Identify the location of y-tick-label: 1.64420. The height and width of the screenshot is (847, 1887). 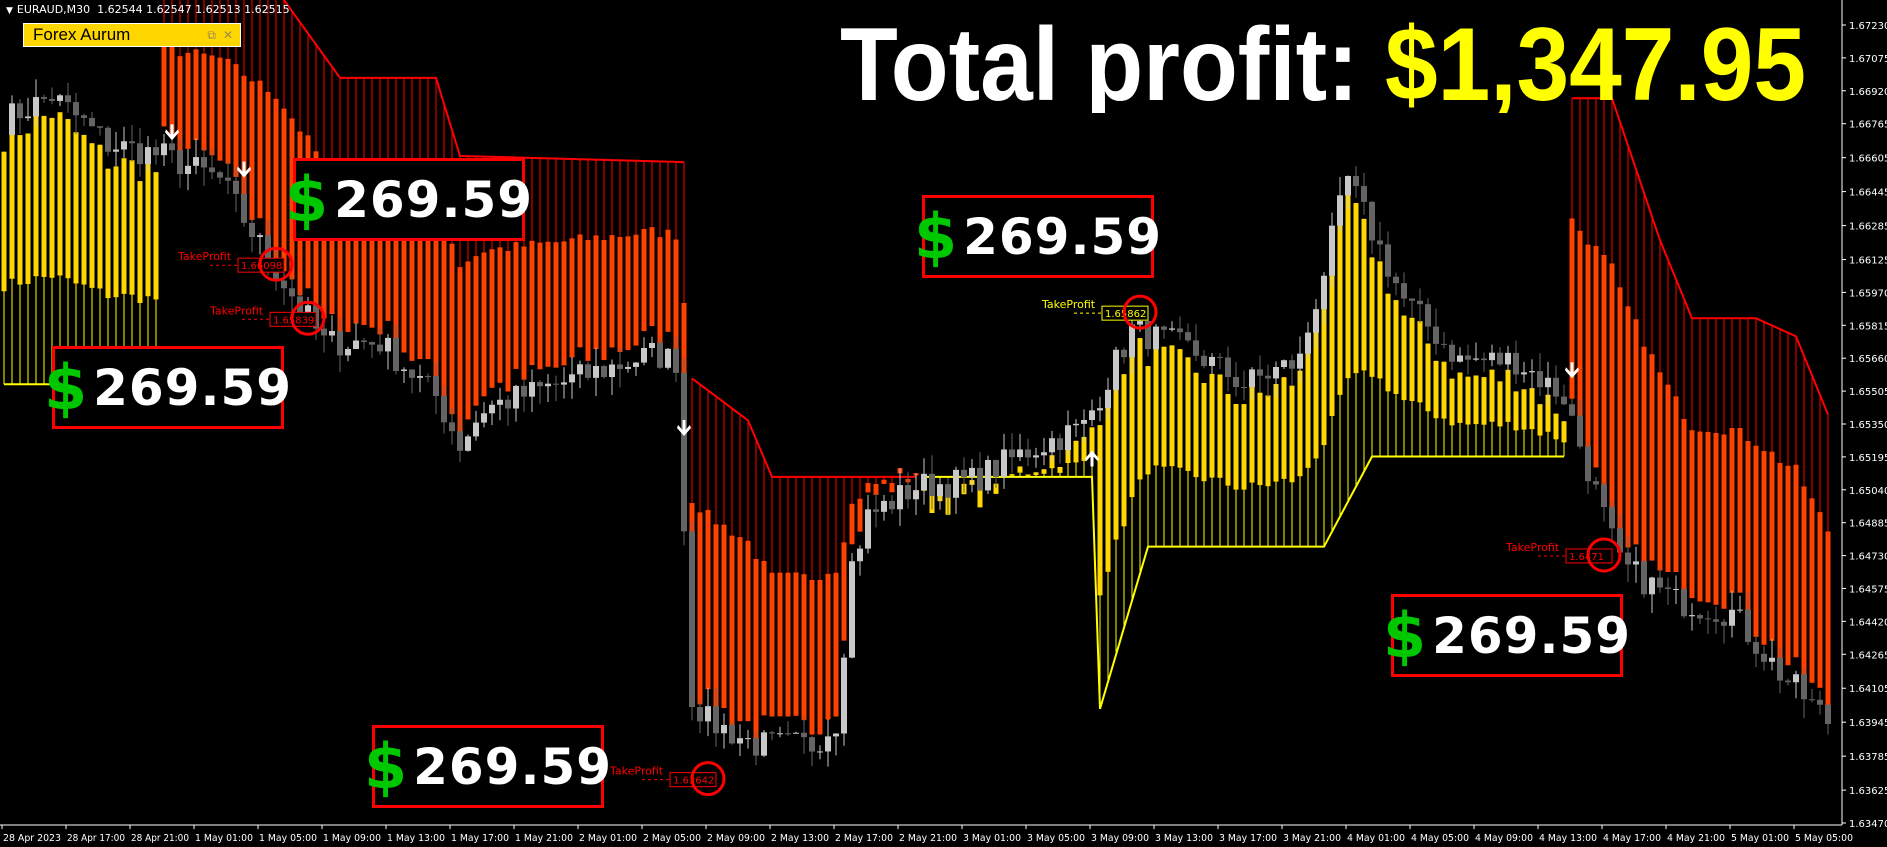
(1868, 622).